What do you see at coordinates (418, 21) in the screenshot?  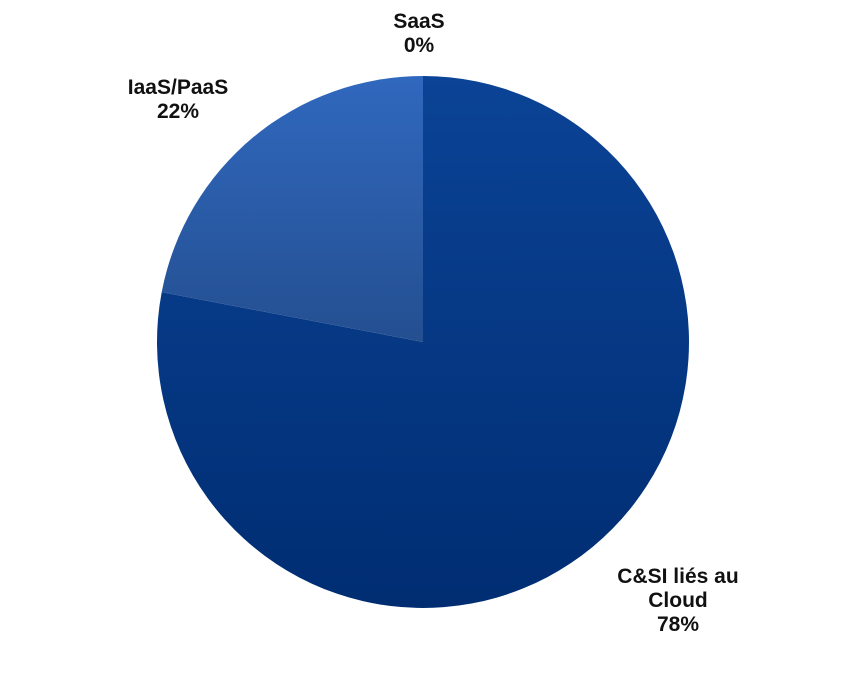 I see `slice-category-label: SaaS` at bounding box center [418, 21].